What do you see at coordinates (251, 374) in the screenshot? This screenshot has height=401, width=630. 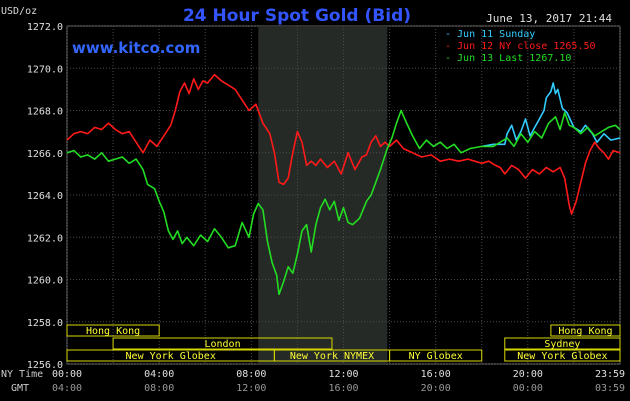 I see `x-tick-label-ny: 08:00` at bounding box center [251, 374].